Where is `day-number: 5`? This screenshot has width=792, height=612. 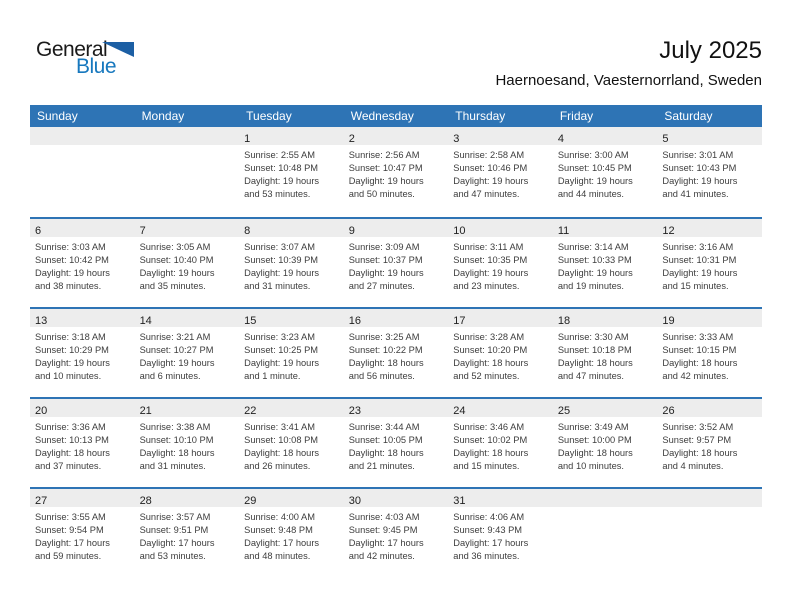 day-number: 5 is located at coordinates (665, 139).